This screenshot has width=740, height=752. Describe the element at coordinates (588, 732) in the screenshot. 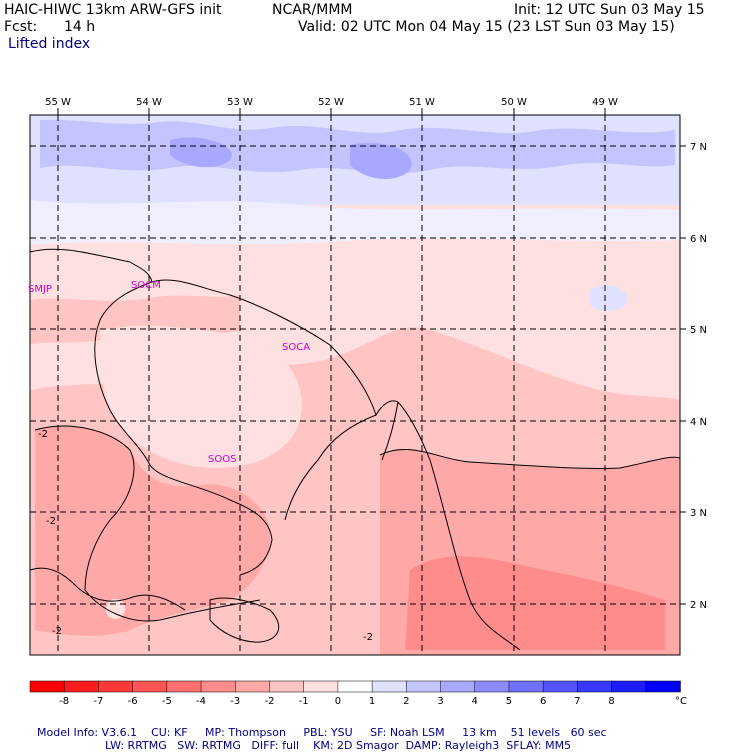

I see `time-step: 60 sec` at that location.